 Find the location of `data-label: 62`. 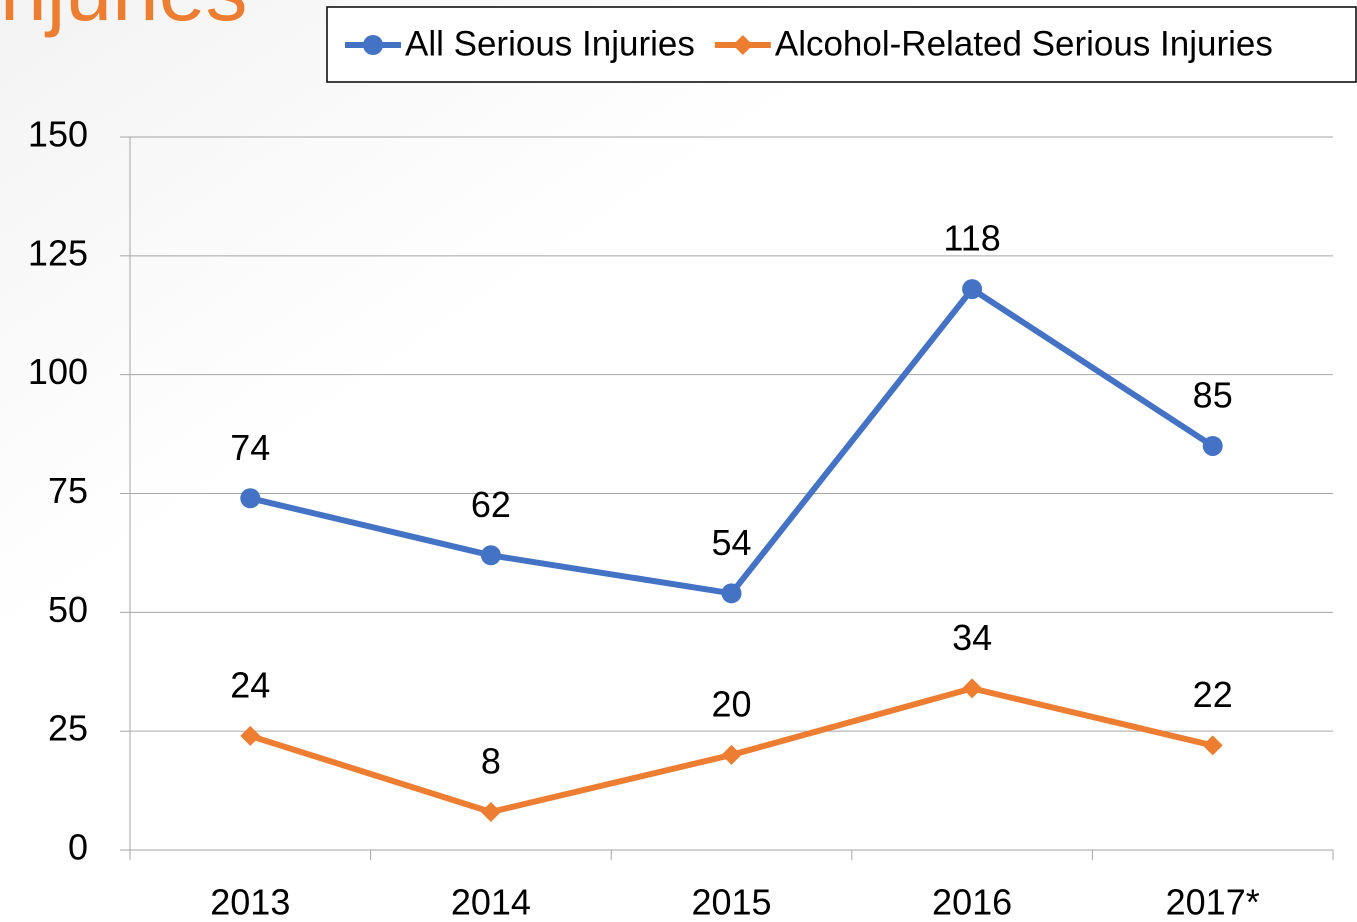

data-label: 62 is located at coordinates (491, 504).